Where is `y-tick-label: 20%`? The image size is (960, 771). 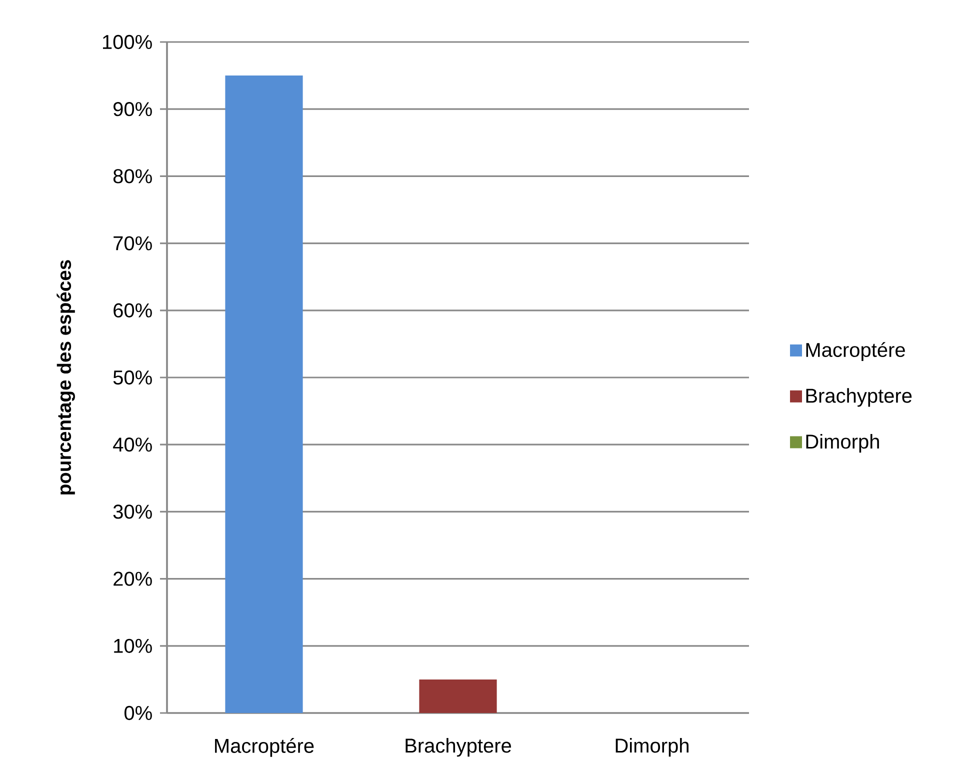
y-tick-label: 20% is located at coordinates (133, 579).